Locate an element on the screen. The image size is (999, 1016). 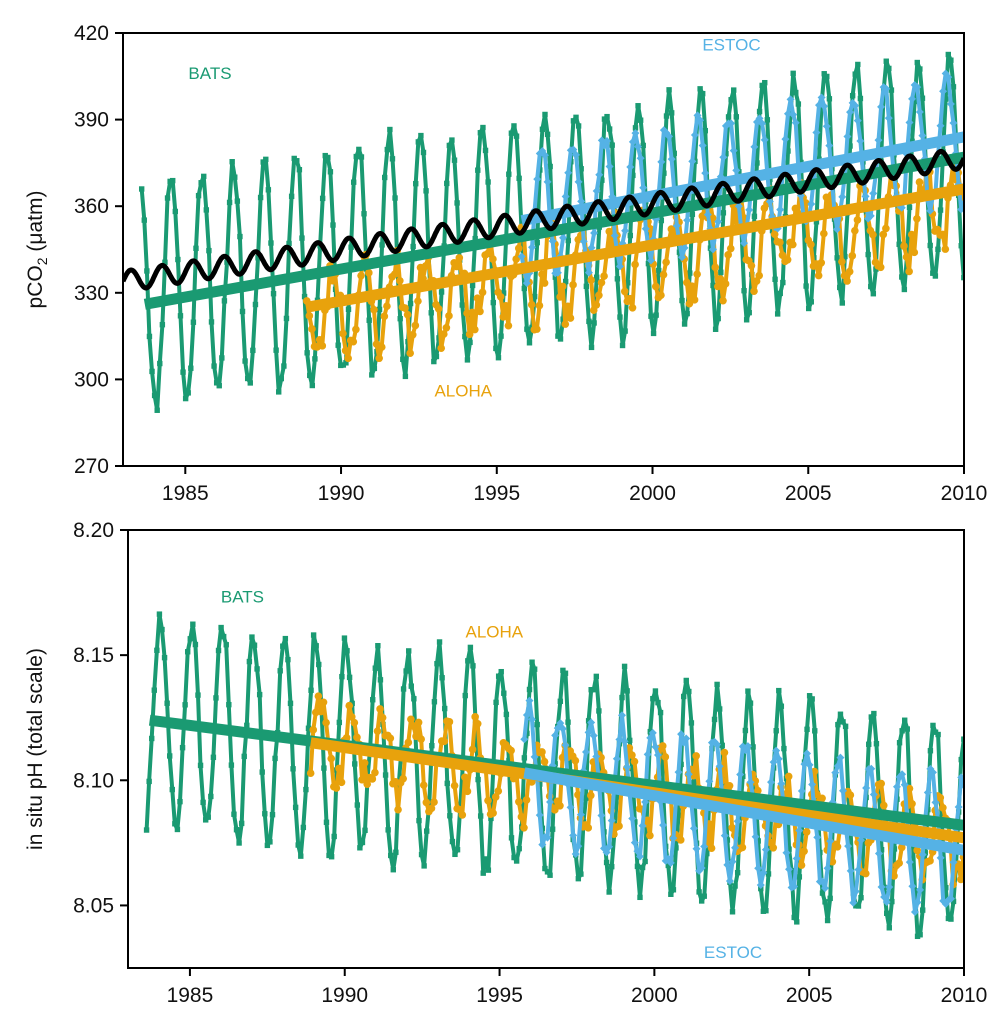
y-tick-label: 330 is located at coordinates (91, 293).